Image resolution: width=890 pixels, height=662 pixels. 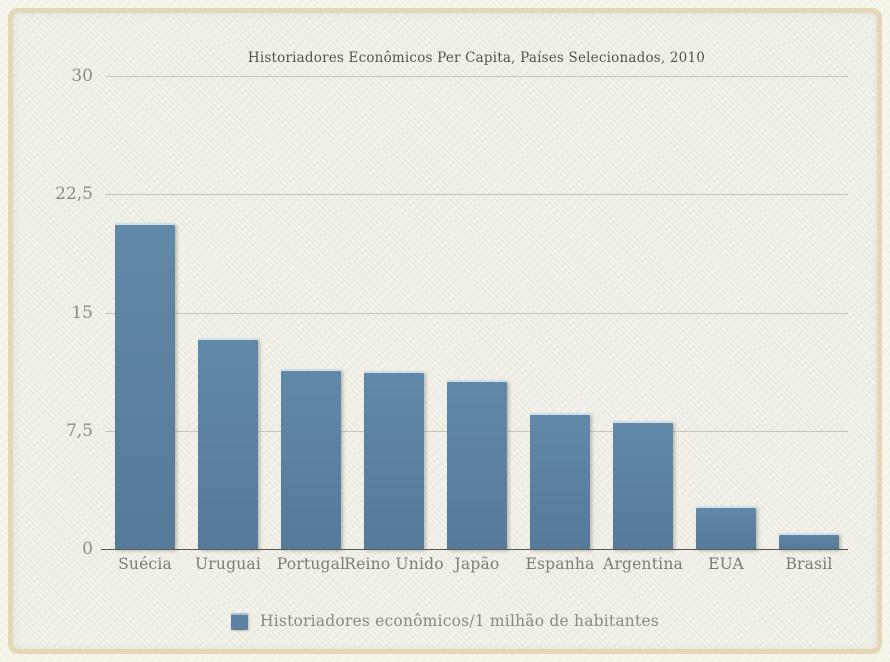 What do you see at coordinates (145, 564) in the screenshot?
I see `x-axis-label: Suécia` at bounding box center [145, 564].